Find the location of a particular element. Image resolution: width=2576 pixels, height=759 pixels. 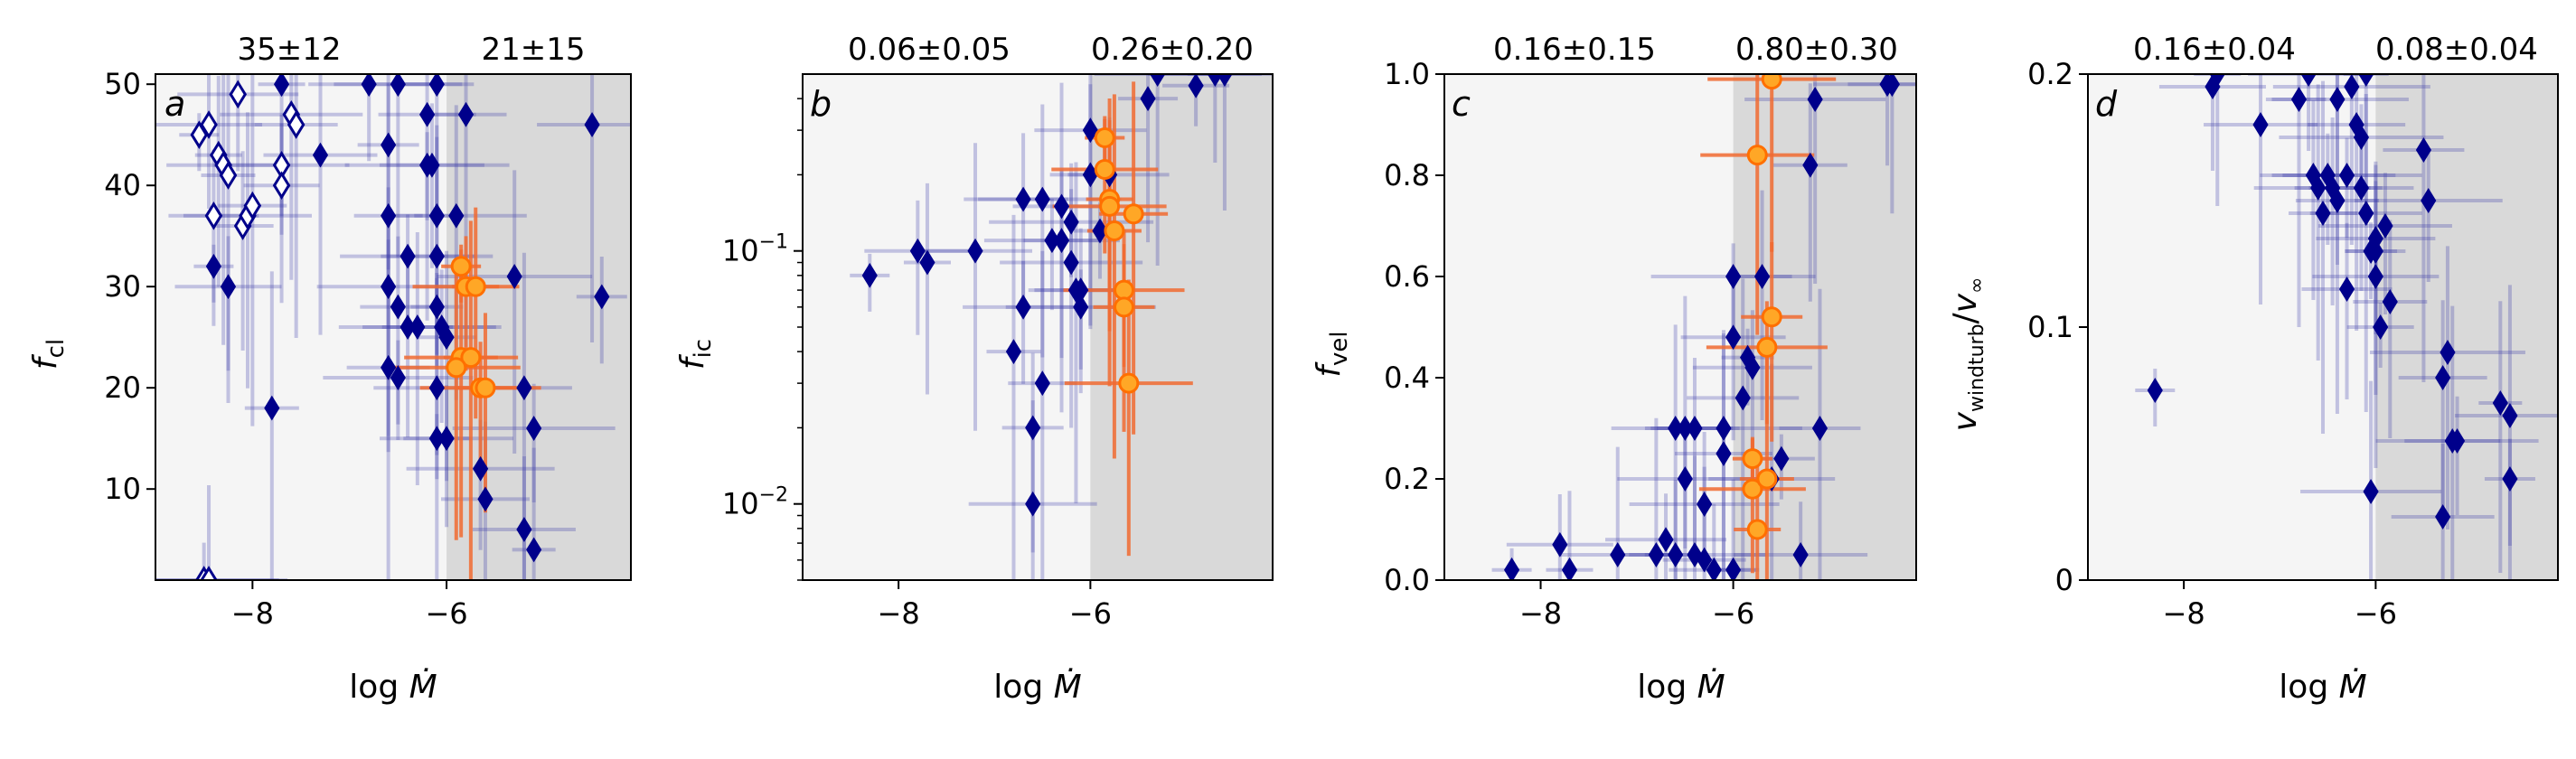

y-tick-label: 10⁻¹ is located at coordinates (755, 250).